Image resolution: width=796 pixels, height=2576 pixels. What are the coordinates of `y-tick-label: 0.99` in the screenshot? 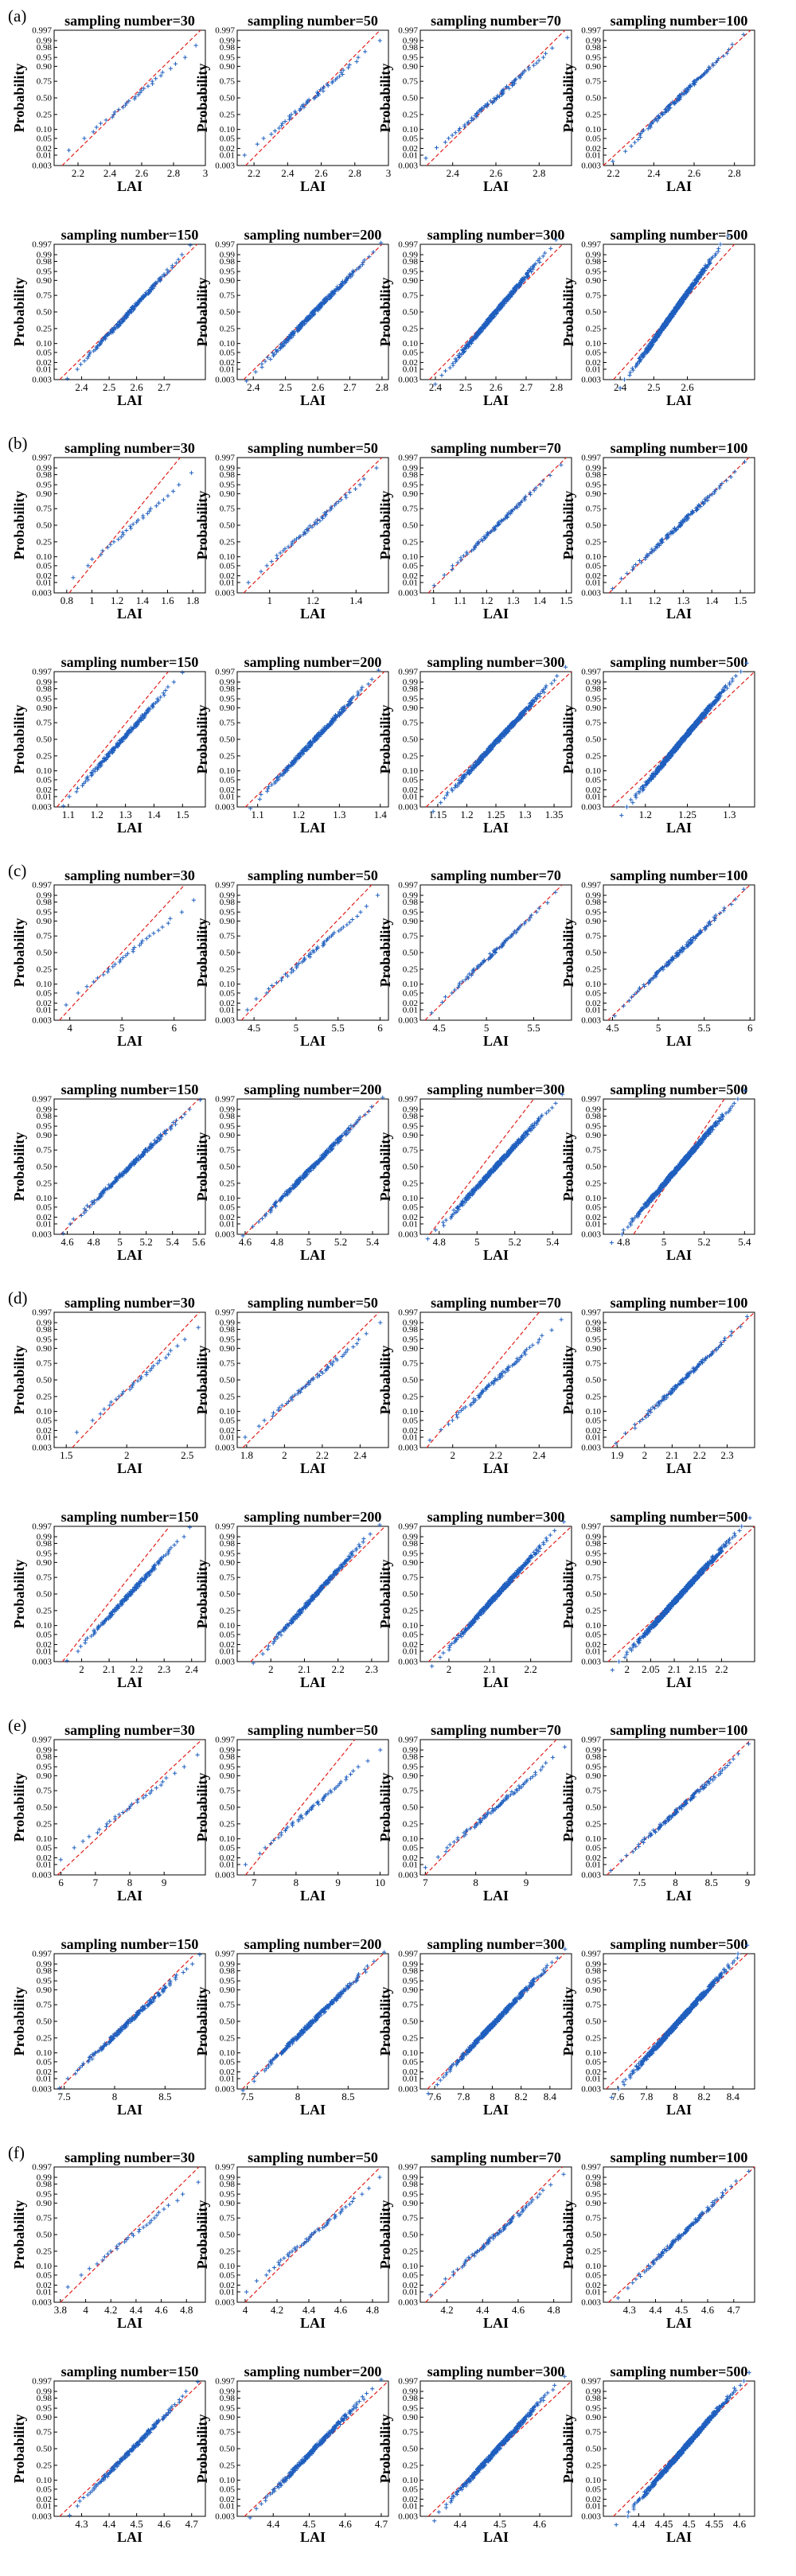 It's located at (411, 469).